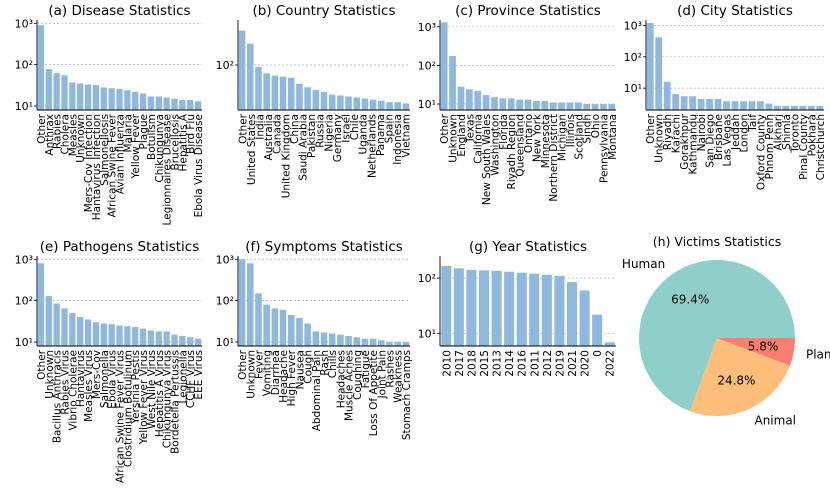 This screenshot has width=830, height=492. Describe the element at coordinates (300, 369) in the screenshot. I see `x-tick-label: Nausea` at that location.